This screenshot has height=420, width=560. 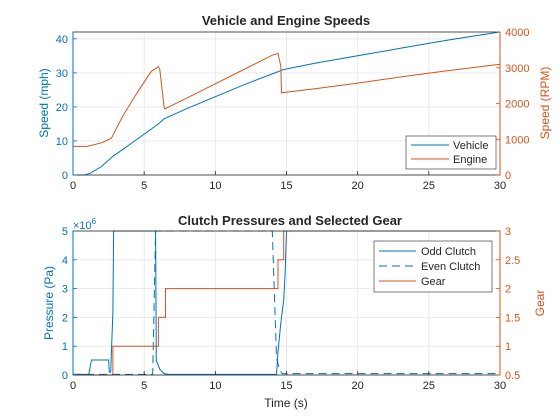 What do you see at coordinates (470, 146) in the screenshot?
I see `legend-label-vehicle: Vehicle` at bounding box center [470, 146].